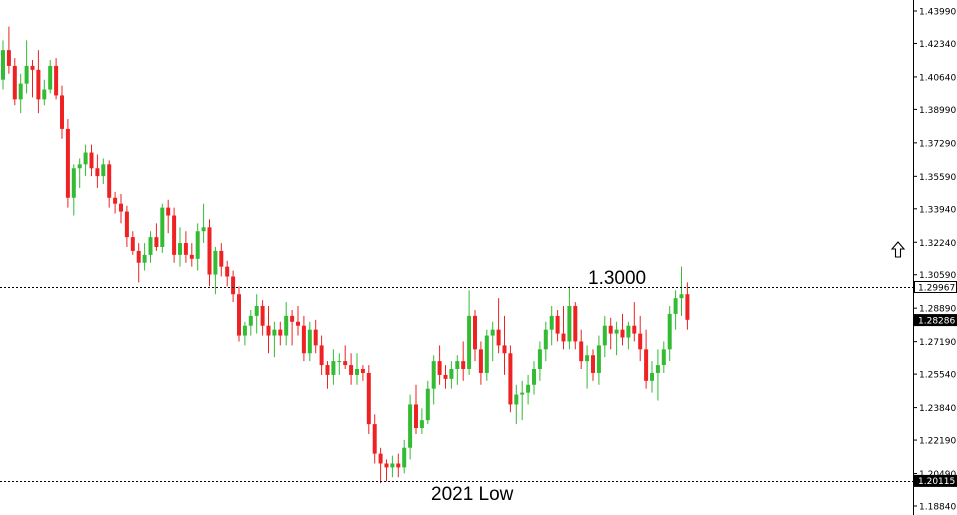  Describe the element at coordinates (472, 494) in the screenshot. I see `low-2021-label: 2021 Low` at that location.